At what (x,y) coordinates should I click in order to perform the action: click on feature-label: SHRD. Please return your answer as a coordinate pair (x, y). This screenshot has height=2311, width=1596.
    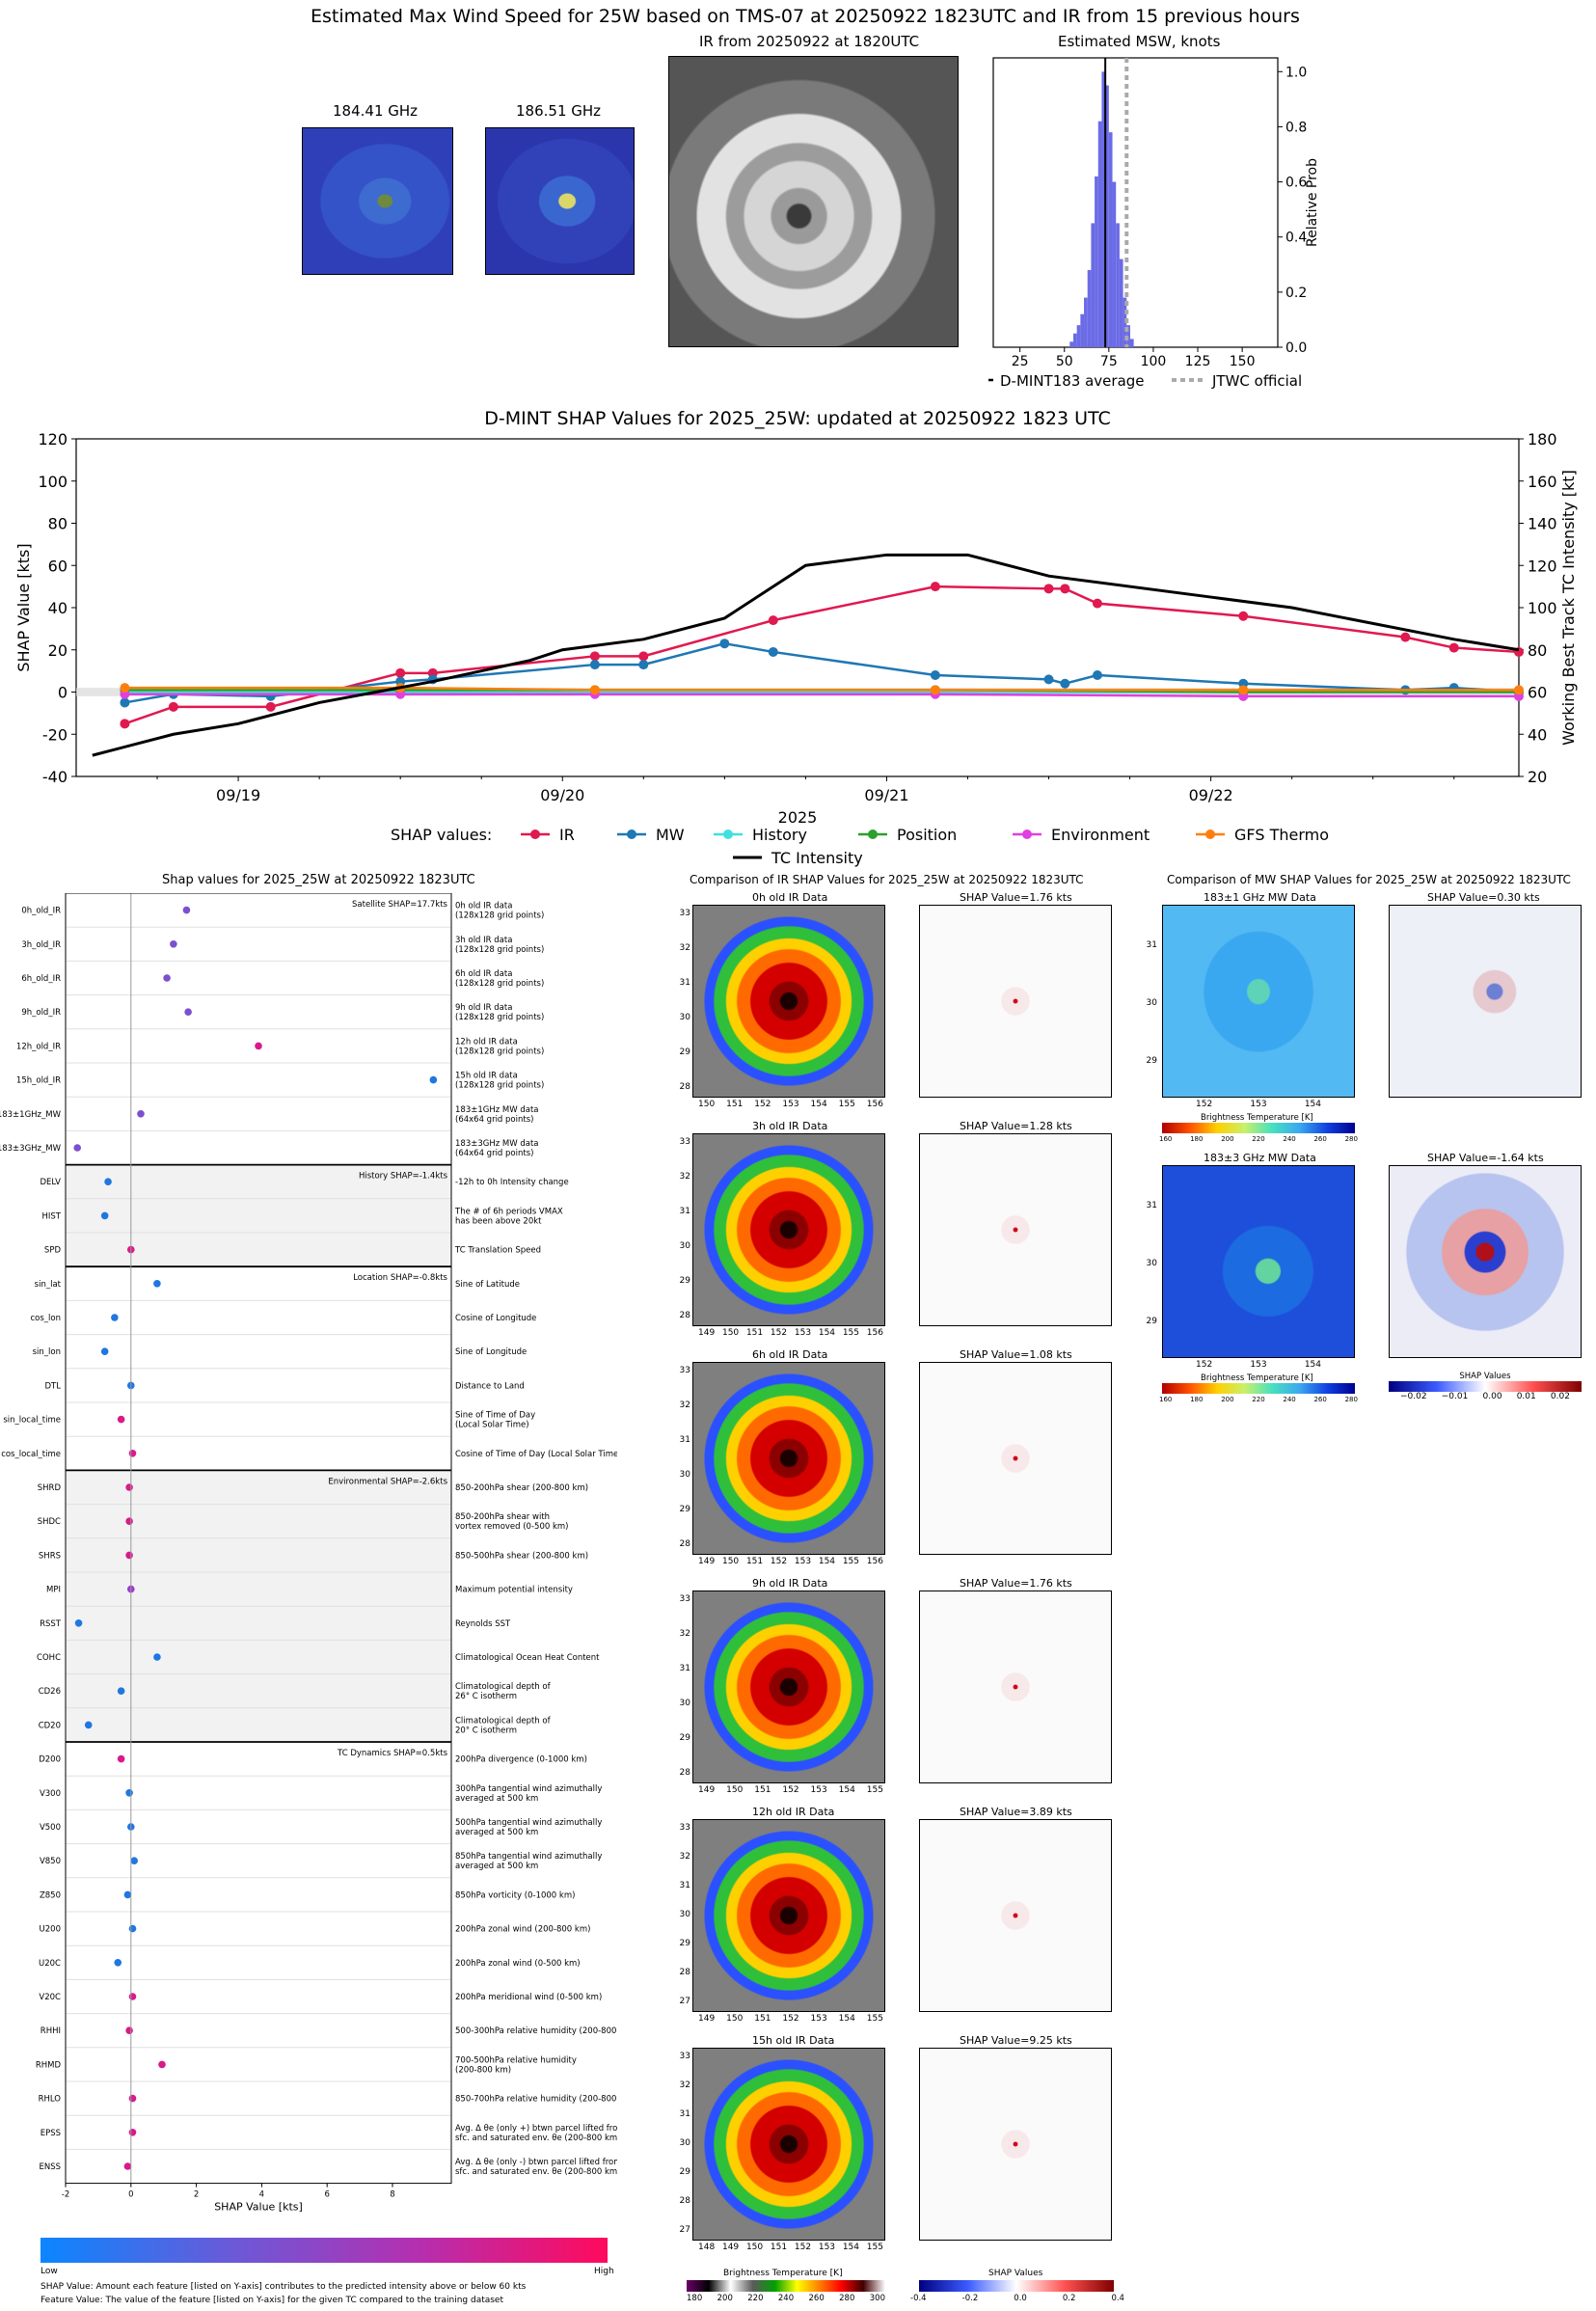
    Looking at the image, I should click on (50, 1488).